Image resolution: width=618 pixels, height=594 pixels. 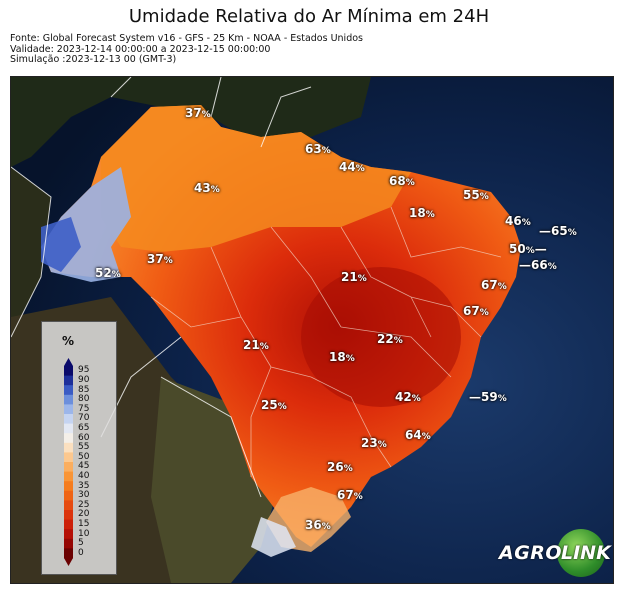 I want to click on map-value-label: —66%, so click(x=538, y=265).